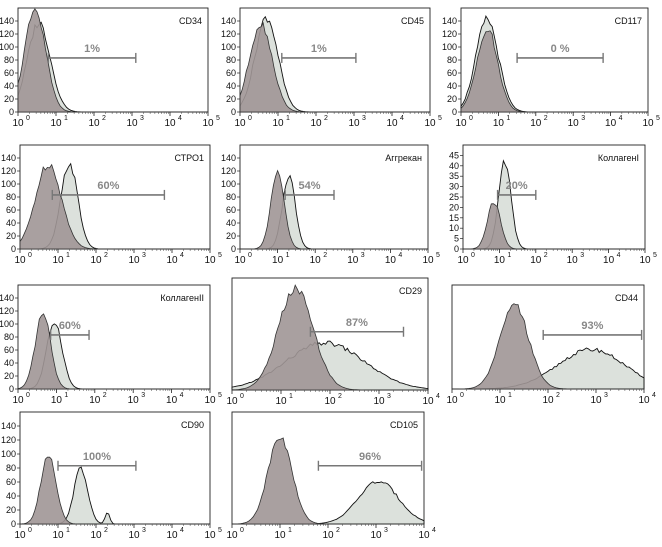 Image resolution: width=662 pixels, height=547 pixels. What do you see at coordinates (190, 21) in the screenshot?
I see `marker-title: CD34` at bounding box center [190, 21].